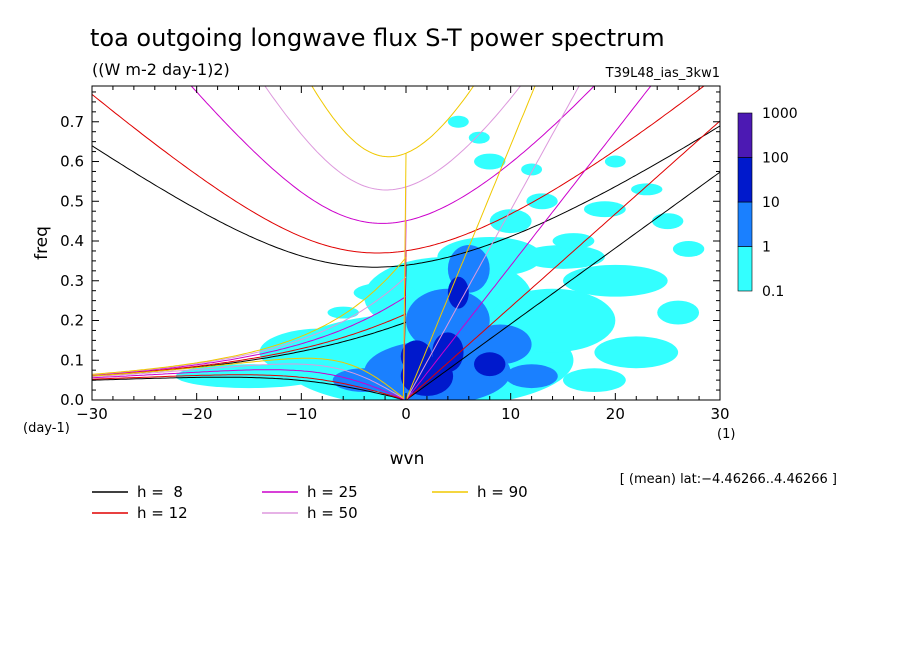  I want to click on run-label: T39L48_ias_3kw1, so click(662, 73).